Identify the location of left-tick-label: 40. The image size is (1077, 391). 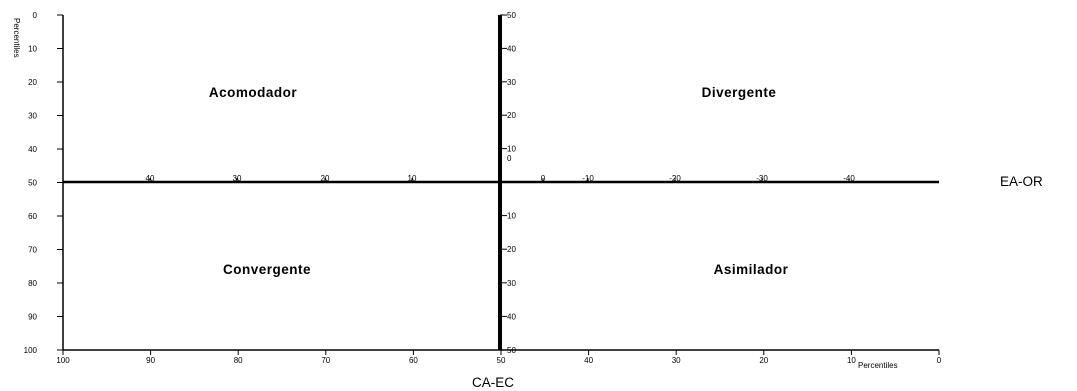
(32, 149).